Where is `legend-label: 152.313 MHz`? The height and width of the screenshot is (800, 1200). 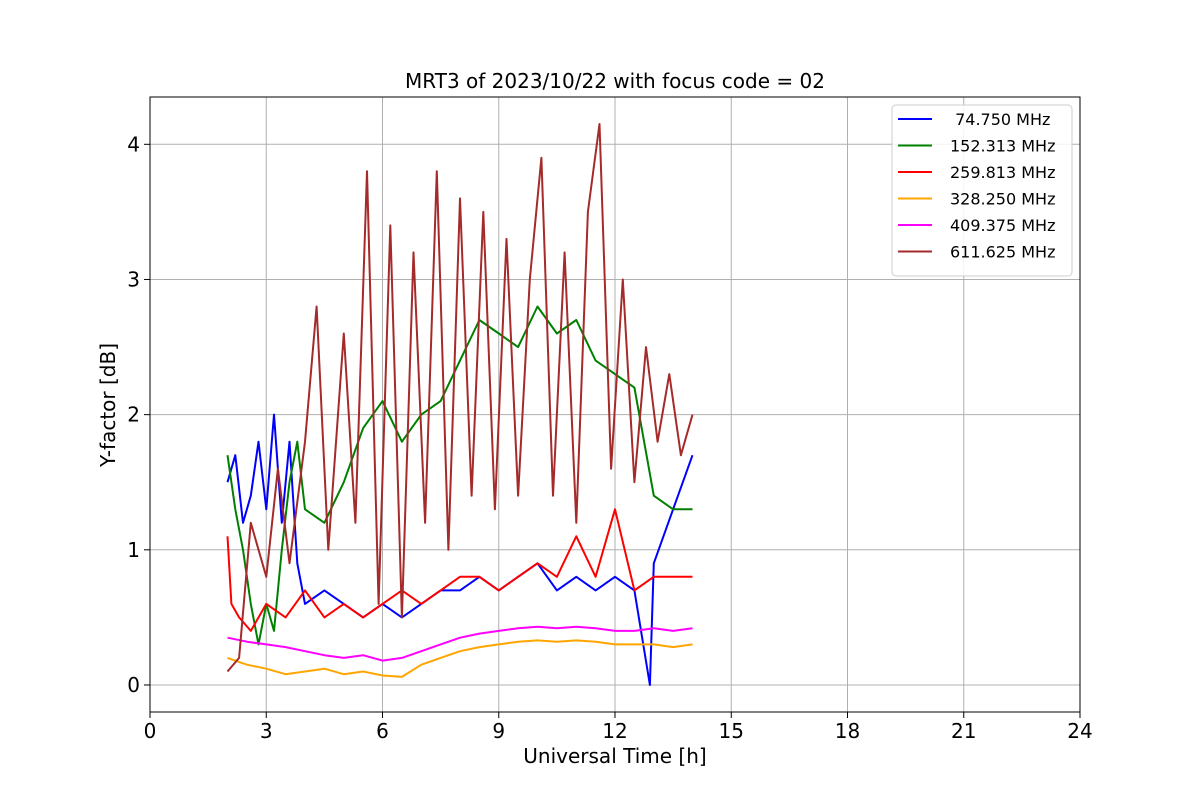
legend-label: 152.313 MHz is located at coordinates (1002, 146).